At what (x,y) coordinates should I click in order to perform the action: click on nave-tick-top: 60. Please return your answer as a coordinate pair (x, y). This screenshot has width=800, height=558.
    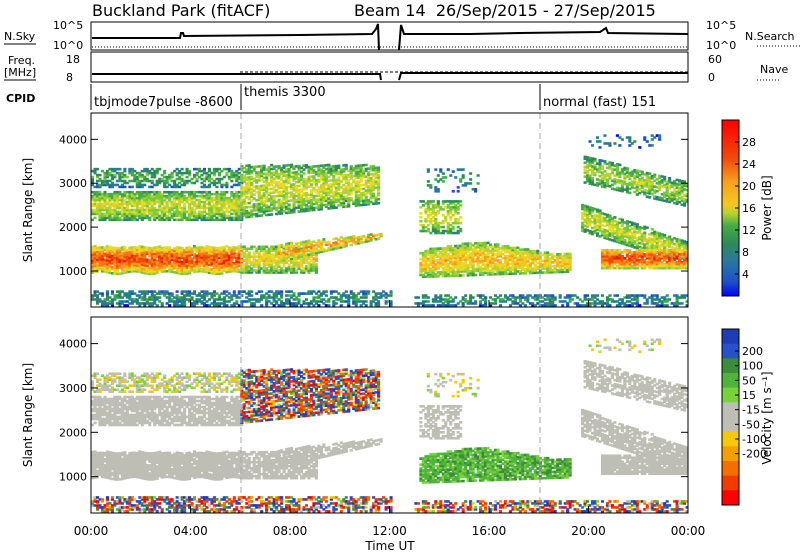
    Looking at the image, I should click on (715, 59).